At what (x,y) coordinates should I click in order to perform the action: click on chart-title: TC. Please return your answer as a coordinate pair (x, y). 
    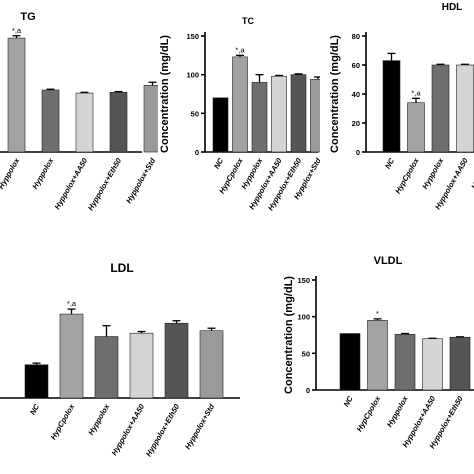
    Looking at the image, I should click on (248, 21).